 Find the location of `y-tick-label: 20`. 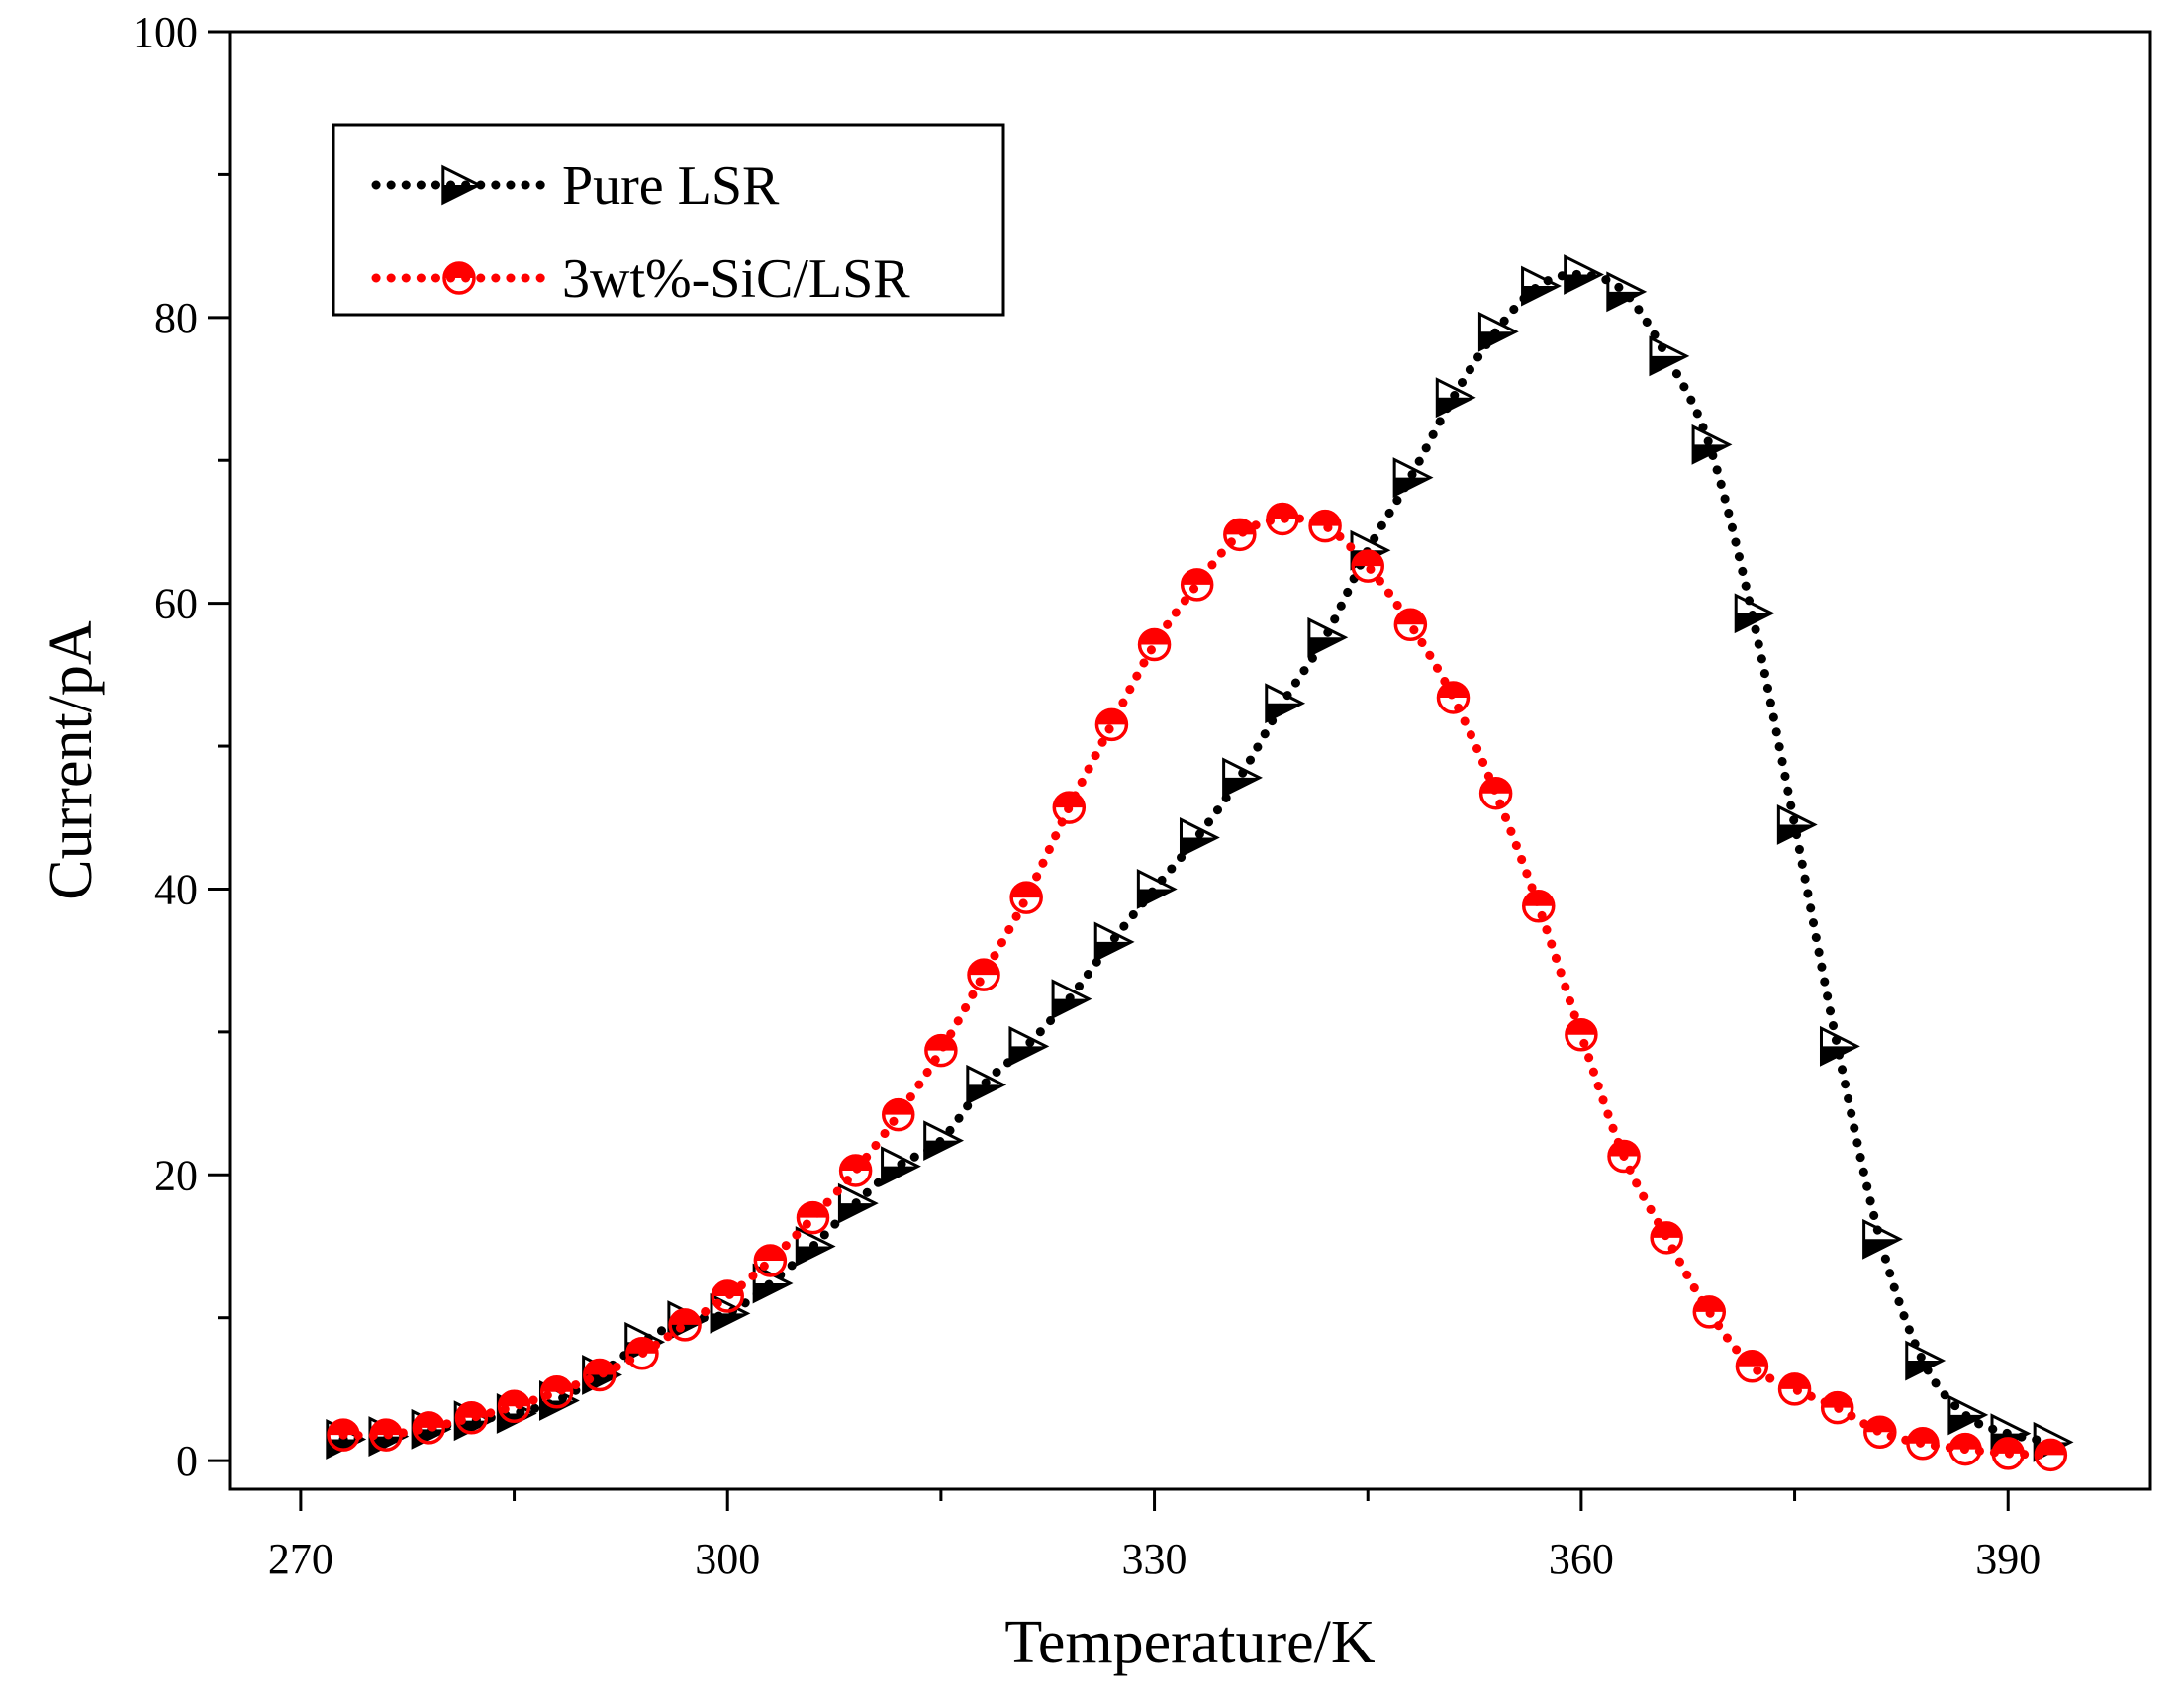

y-tick-label: 20 is located at coordinates (176, 1175).